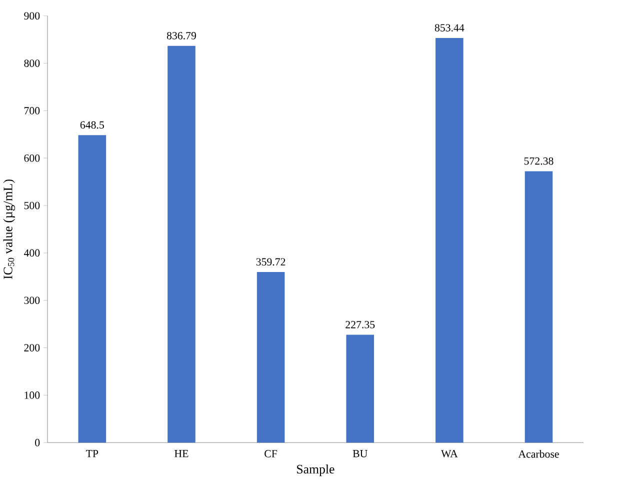 This screenshot has width=636, height=504. What do you see at coordinates (360, 454) in the screenshot?
I see `x-tick-label: BU` at bounding box center [360, 454].